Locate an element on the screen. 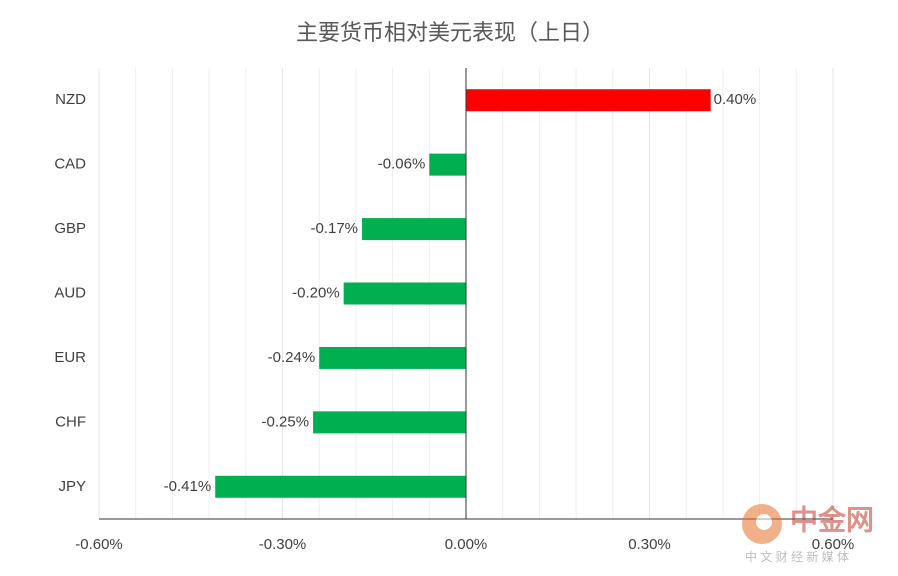 The width and height of the screenshot is (898, 576). x-tick-label: 0.30% is located at coordinates (649, 544).